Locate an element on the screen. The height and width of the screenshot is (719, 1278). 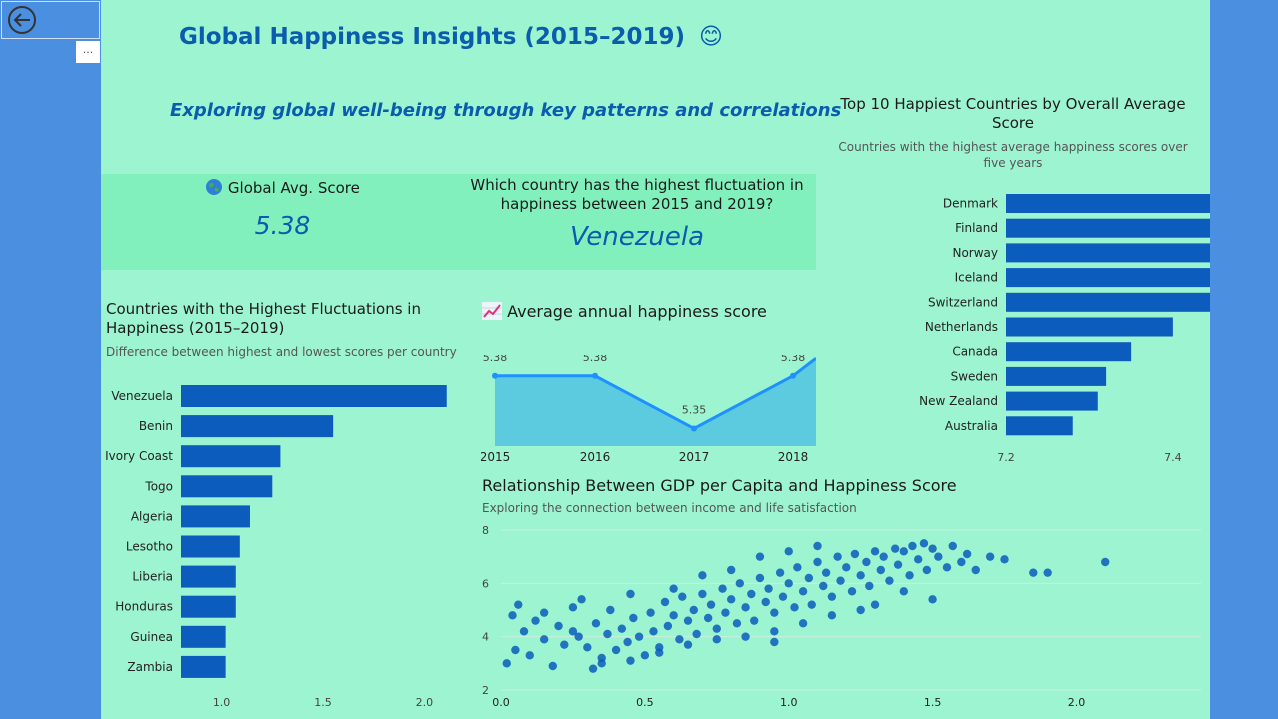
top10-category-label: New Zealand is located at coordinates (958, 401).